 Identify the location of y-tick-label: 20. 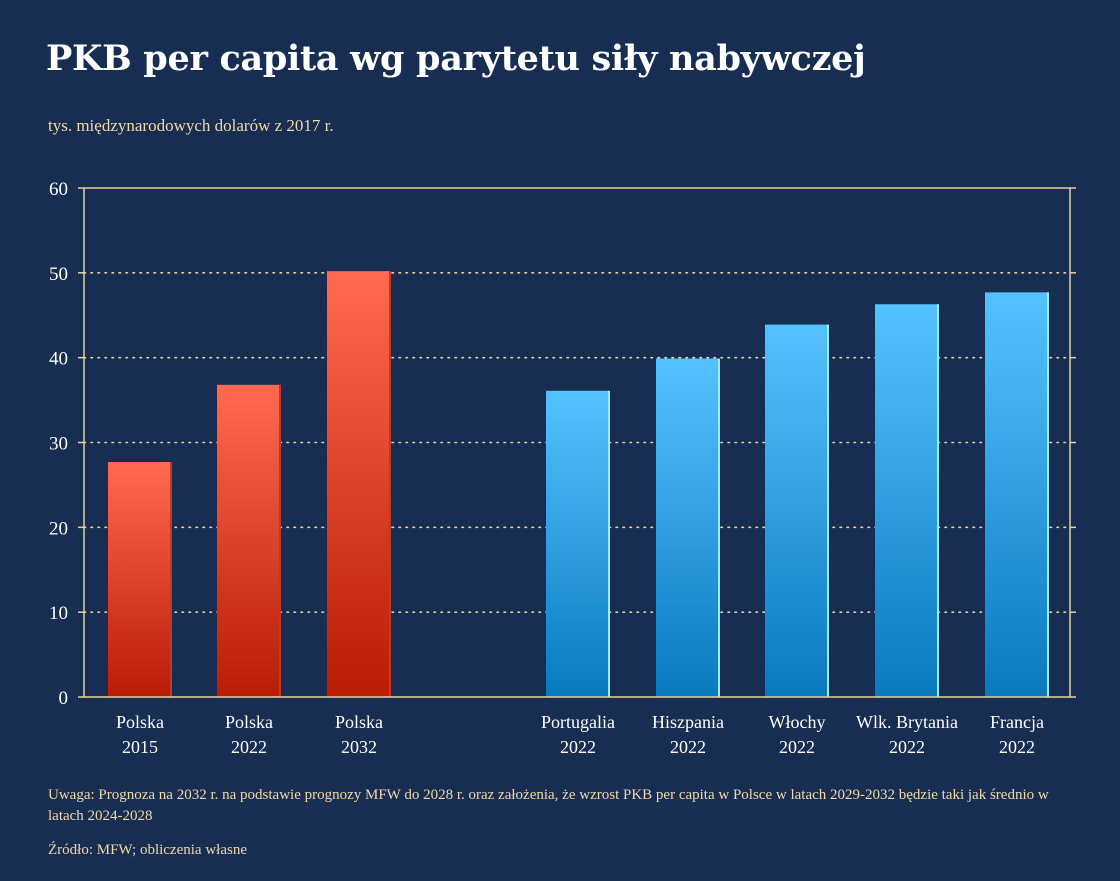
(58, 528).